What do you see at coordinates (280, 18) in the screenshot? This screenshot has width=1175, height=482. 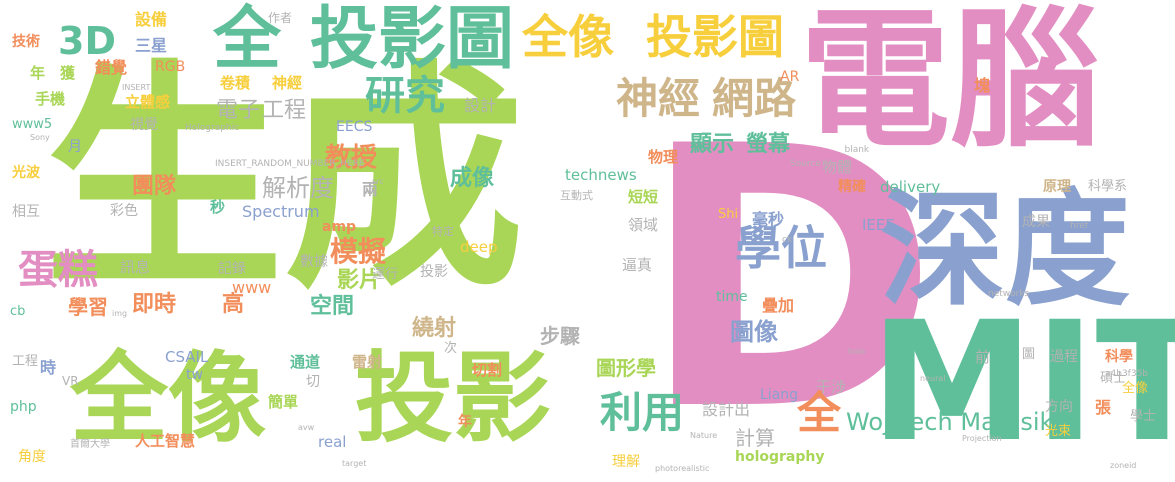 I see `word-zuozhe: 作者` at bounding box center [280, 18].